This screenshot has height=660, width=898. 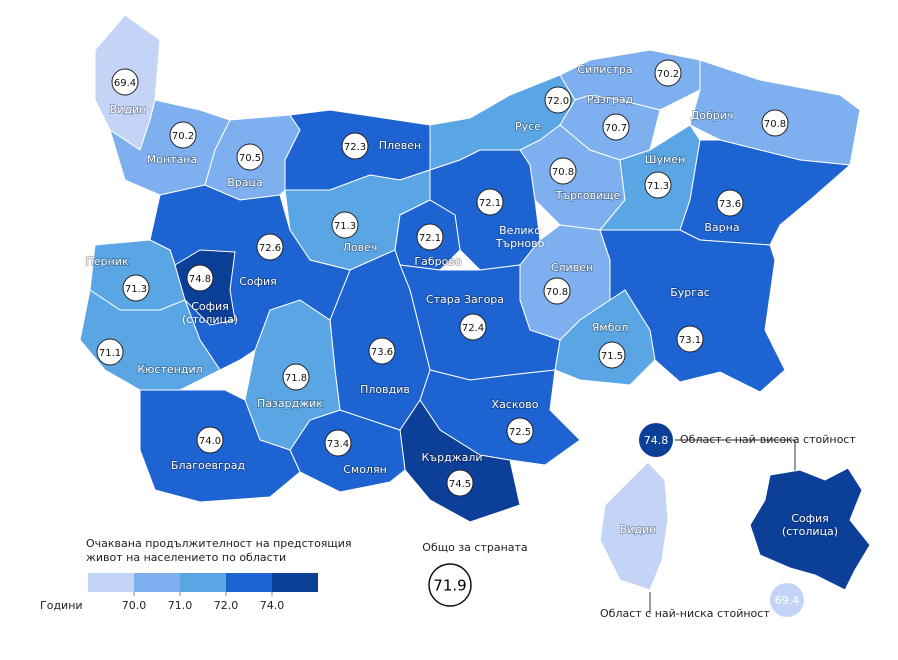 What do you see at coordinates (226, 605) in the screenshot?
I see `legend-tick-label: 72.0` at bounding box center [226, 605].